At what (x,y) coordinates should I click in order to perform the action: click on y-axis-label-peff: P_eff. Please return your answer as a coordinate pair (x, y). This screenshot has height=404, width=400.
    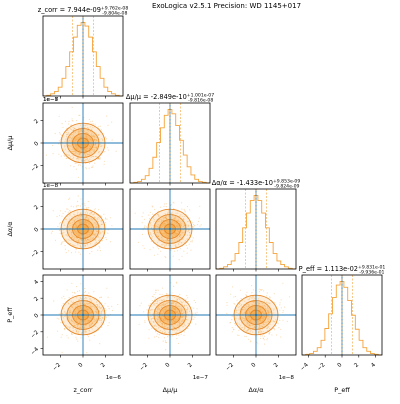
    Looking at the image, I should click on (10, 315).